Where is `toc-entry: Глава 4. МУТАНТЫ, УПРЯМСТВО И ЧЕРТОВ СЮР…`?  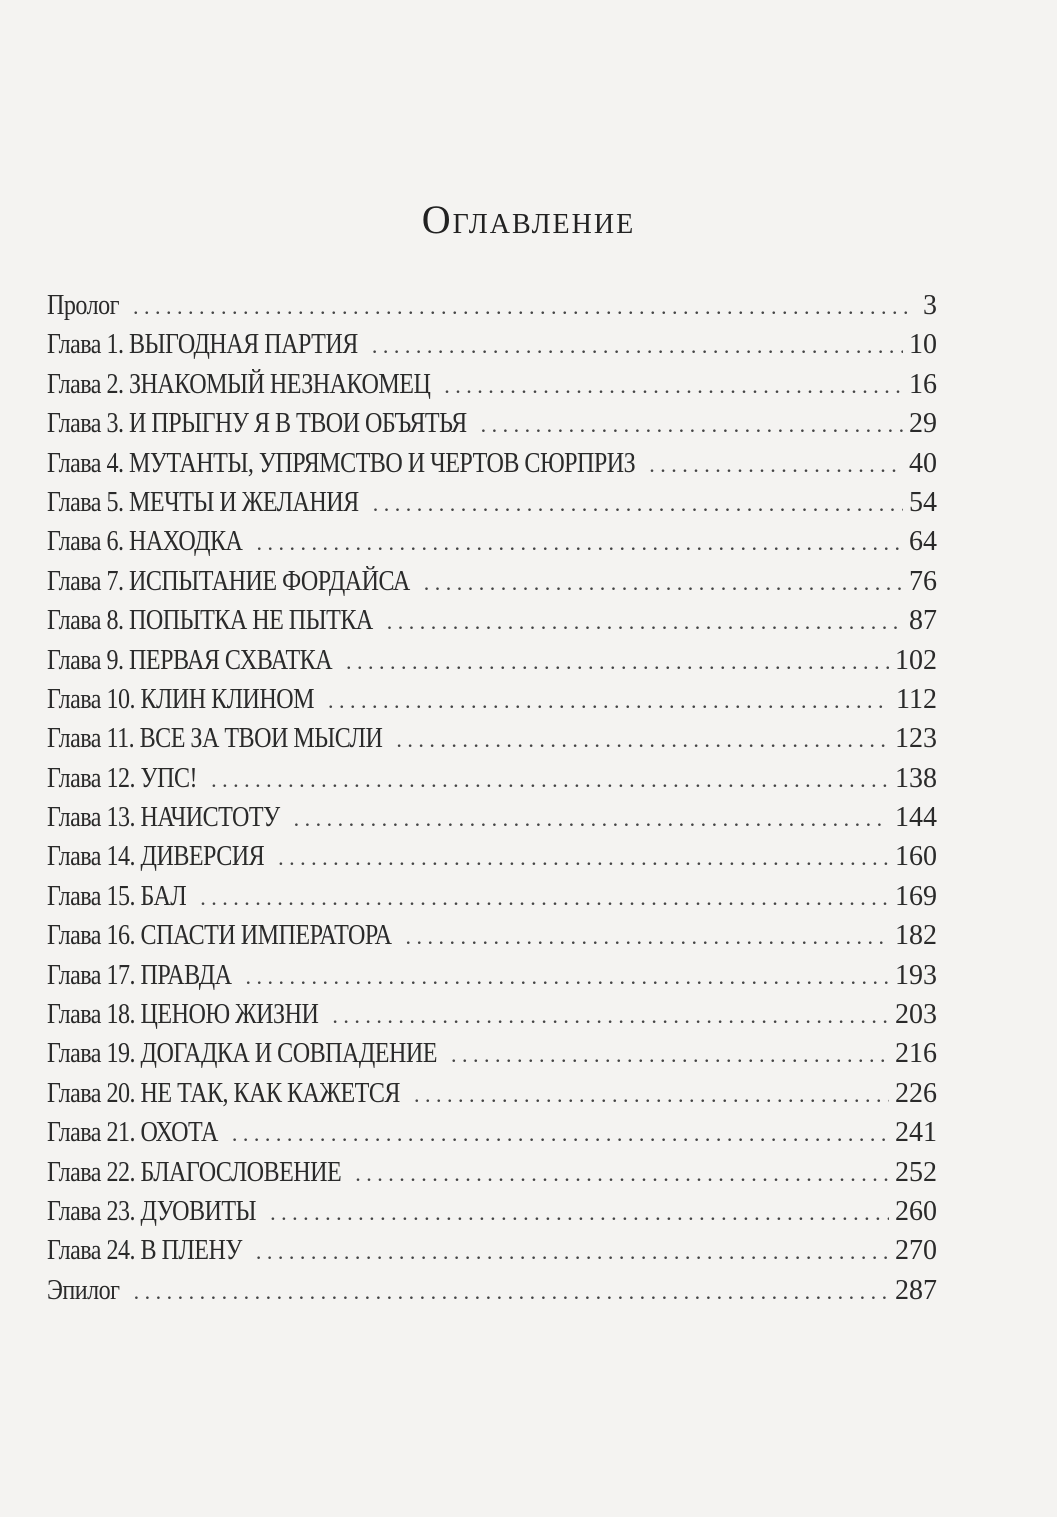
toc-entry: Глава 4. МУТАНТЫ, УПРЯМСТВО И ЧЕРТОВ СЮР… is located at coordinates (492, 463).